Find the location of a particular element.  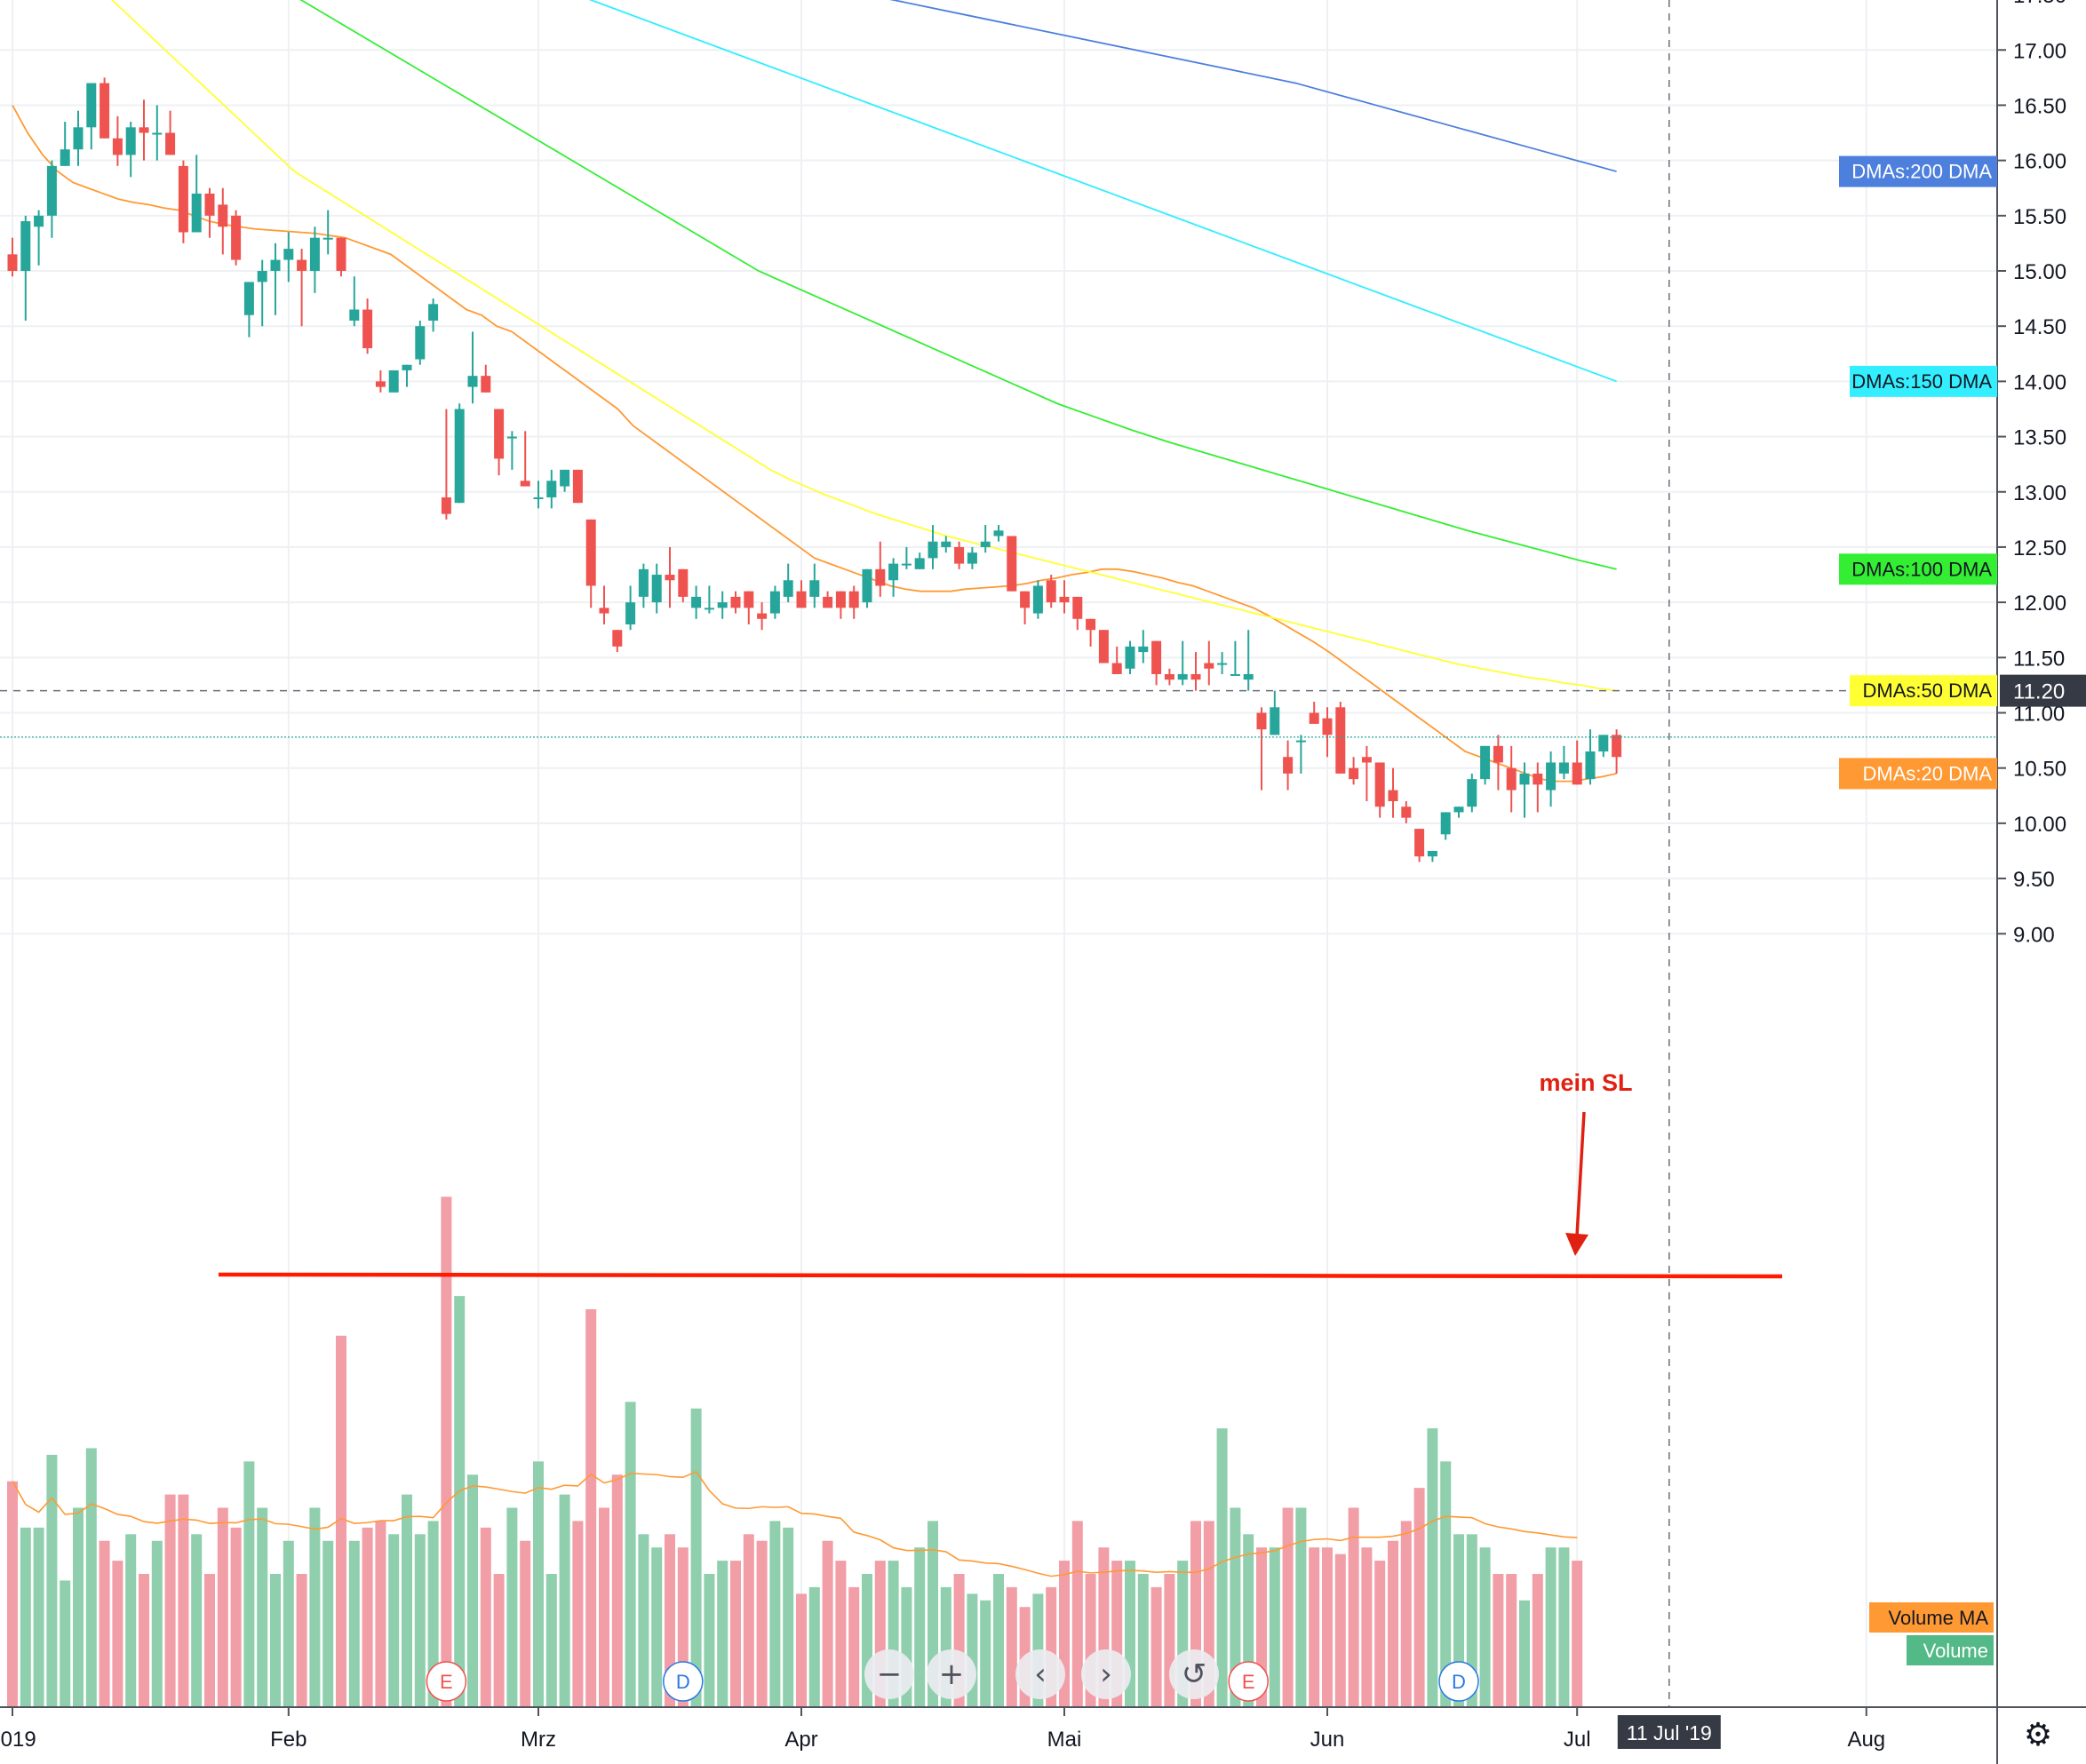

event-marker-label: E is located at coordinates (446, 1682).